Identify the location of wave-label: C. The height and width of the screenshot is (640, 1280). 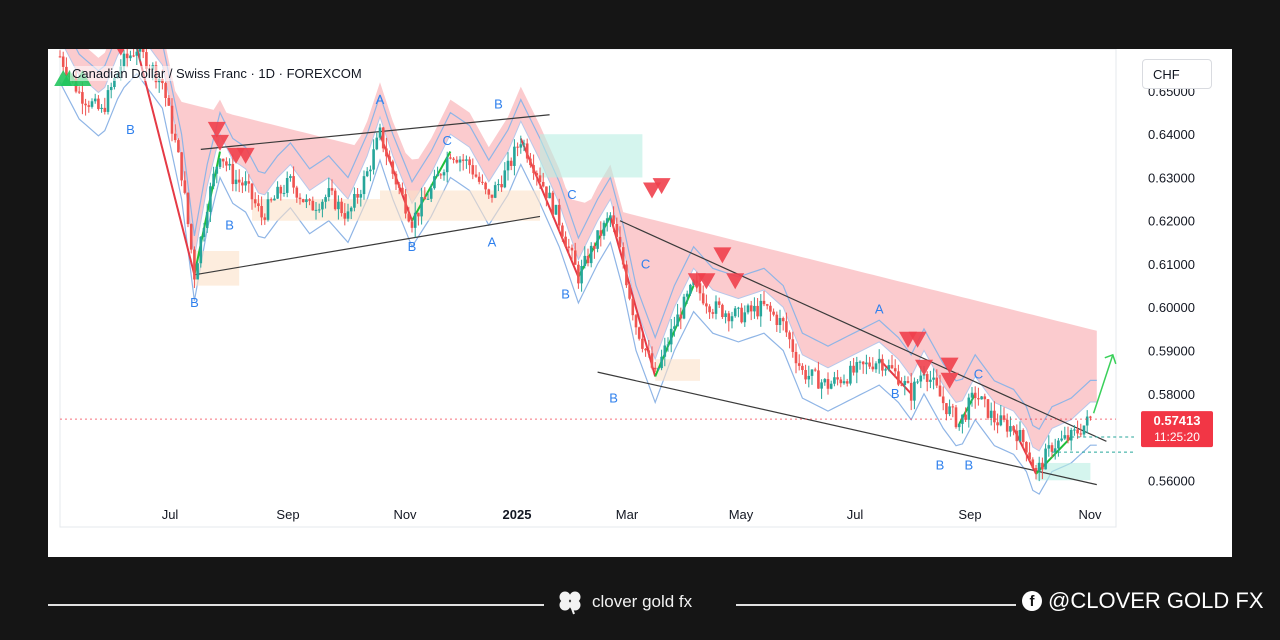
(447, 140).